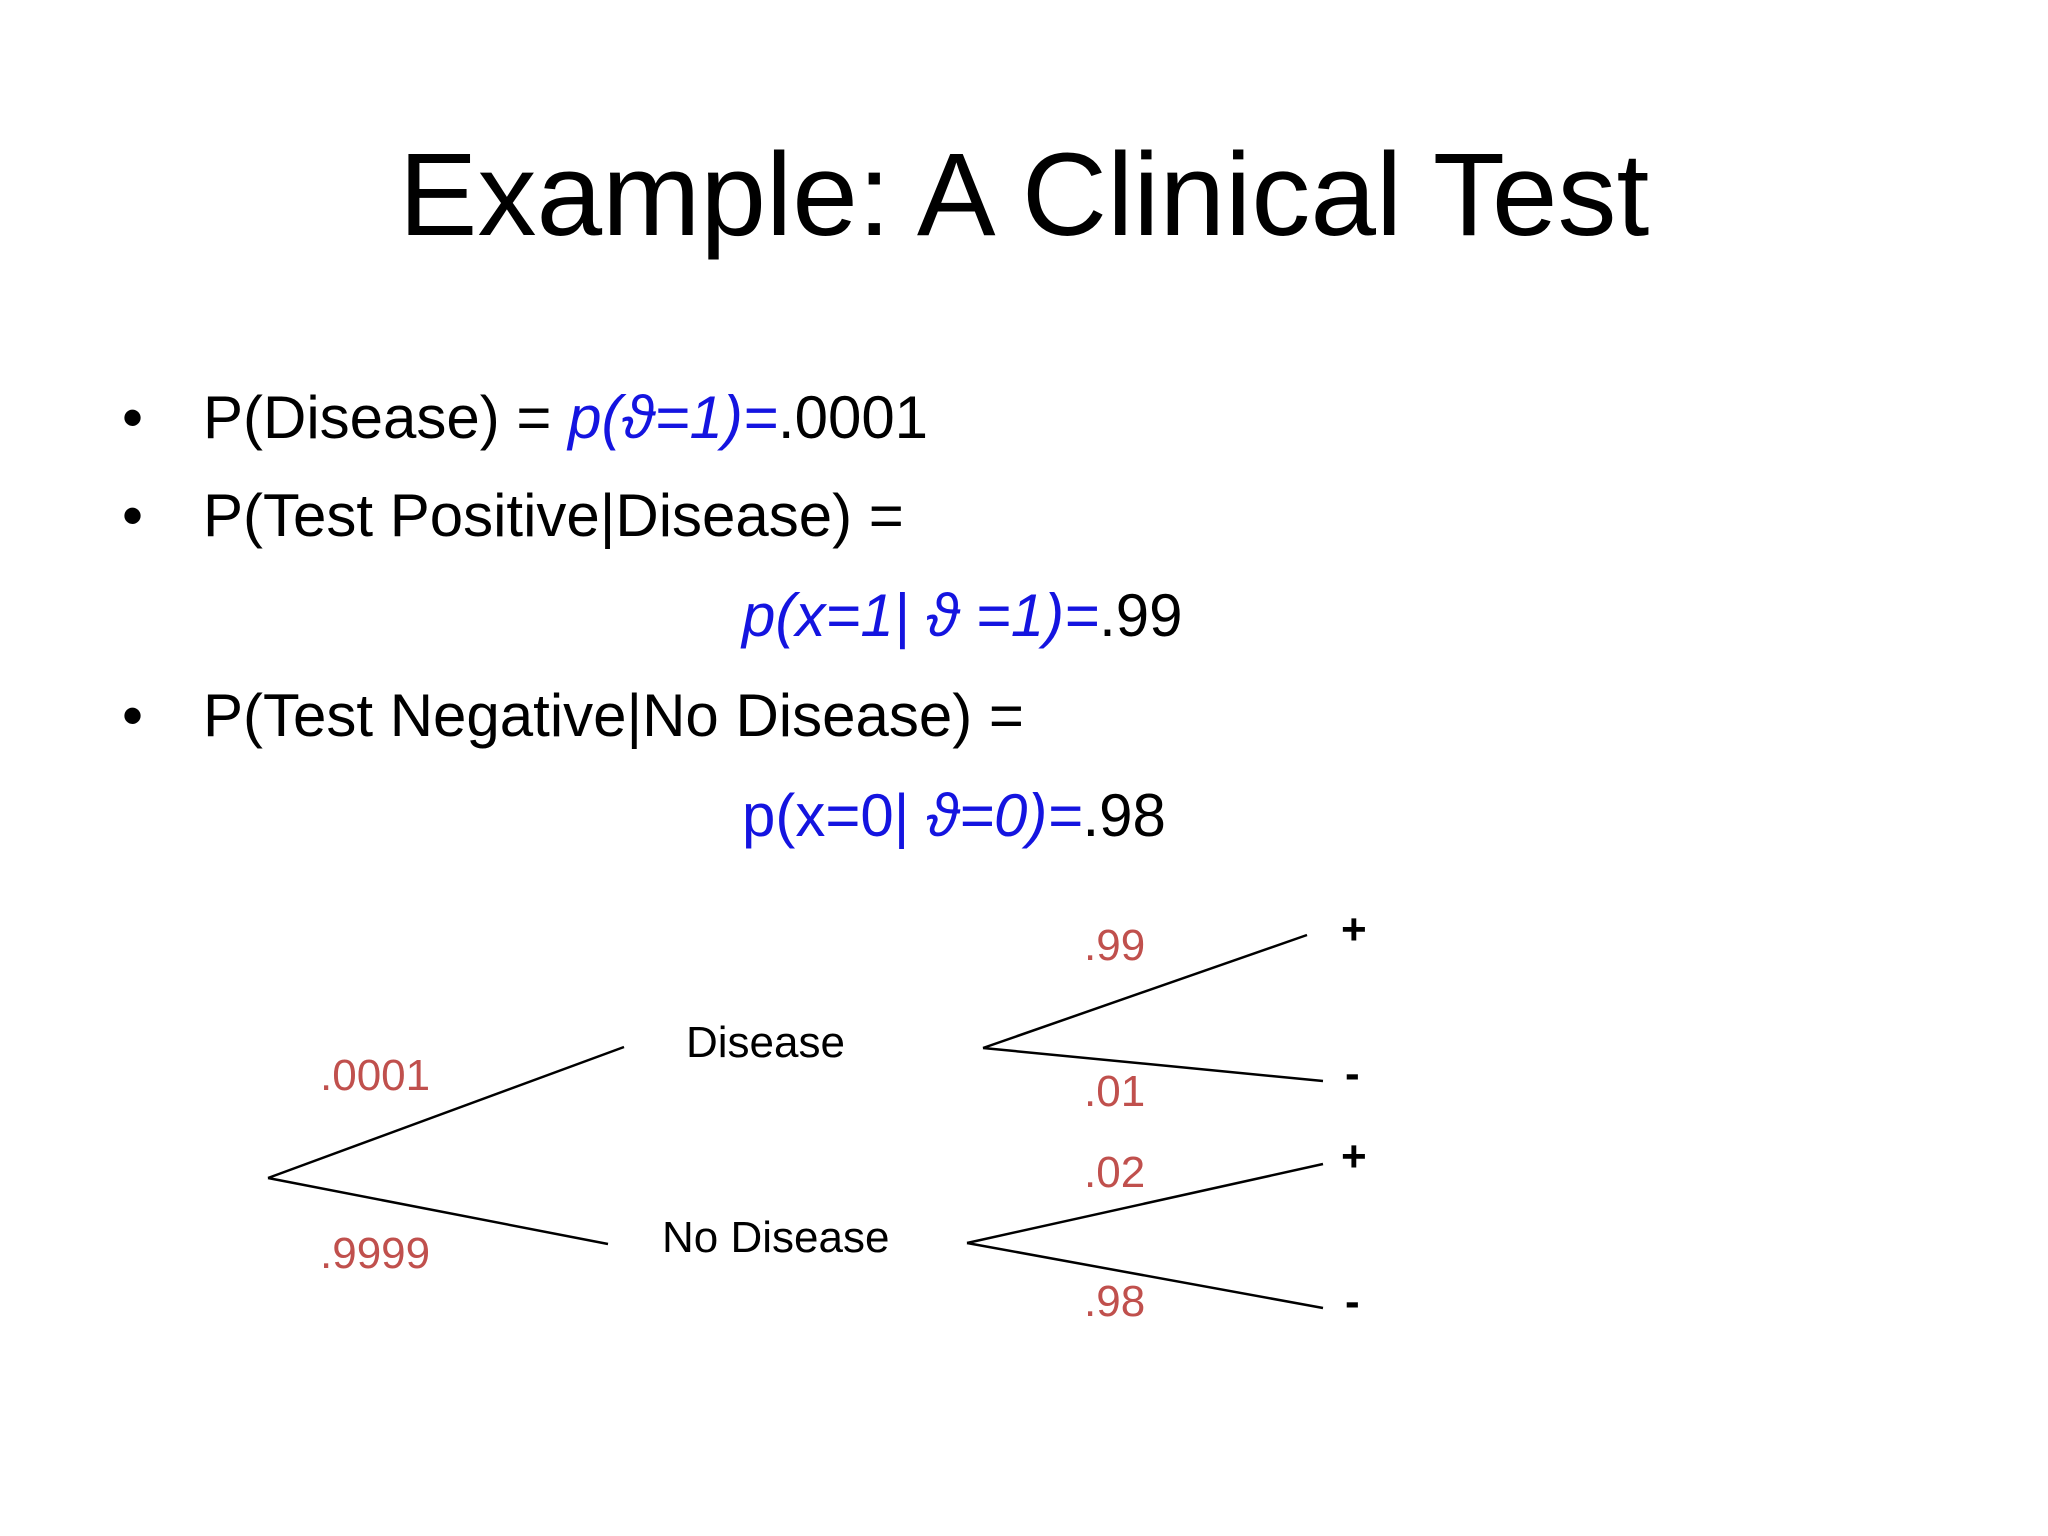 Image resolution: width=2048 pixels, height=1536 pixels. I want to click on prob-no-disease: .9999, so click(375, 1253).